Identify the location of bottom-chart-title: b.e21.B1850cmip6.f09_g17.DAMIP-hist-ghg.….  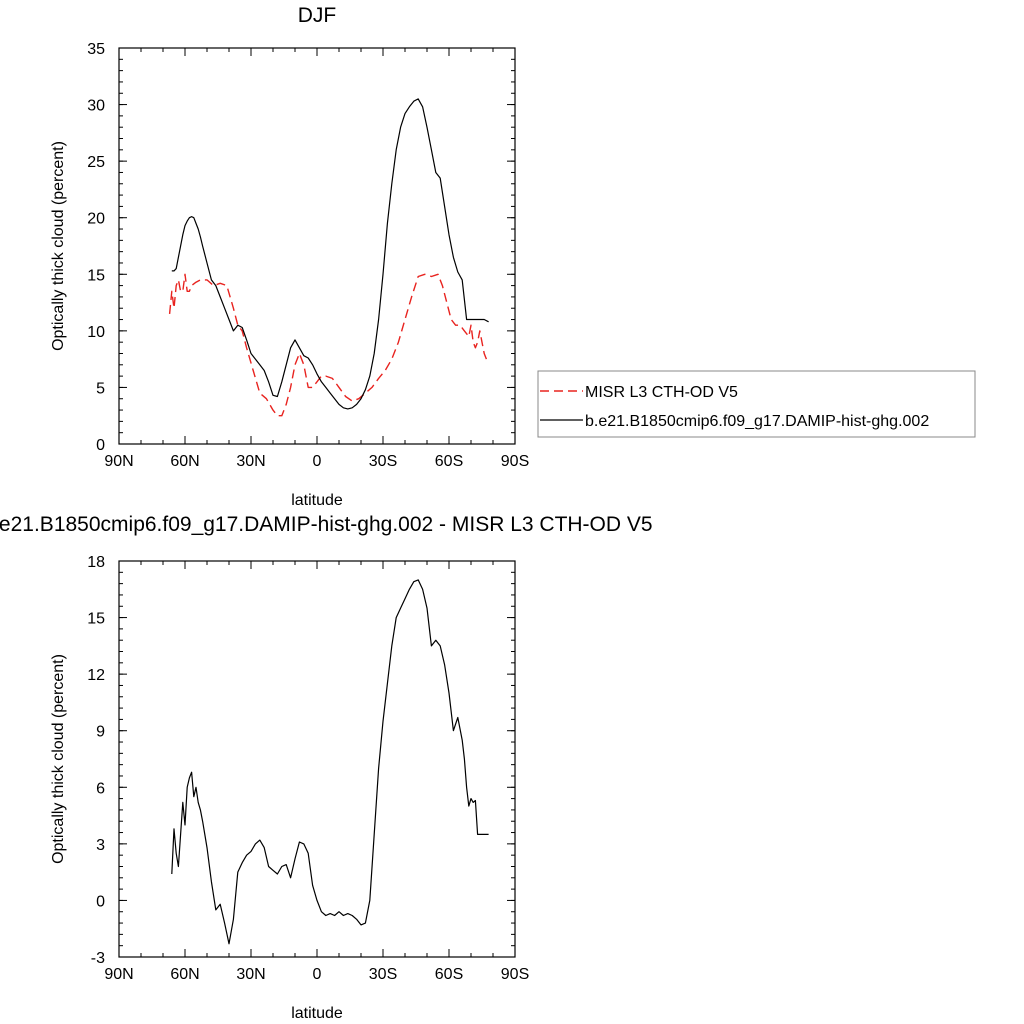
(326, 524).